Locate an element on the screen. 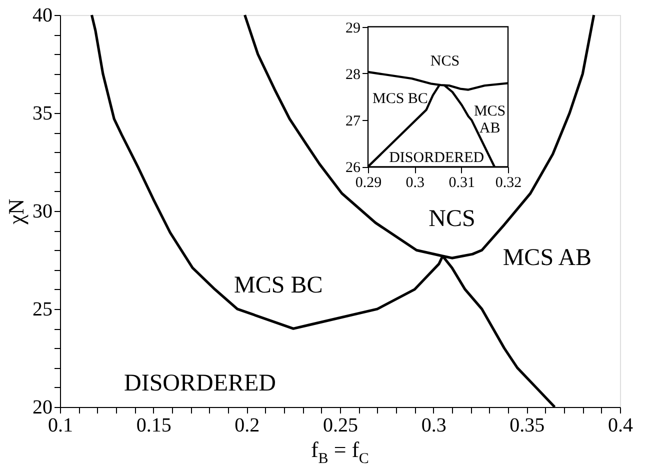 The image size is (652, 470). y-tick-label: 35 is located at coordinates (42, 113).